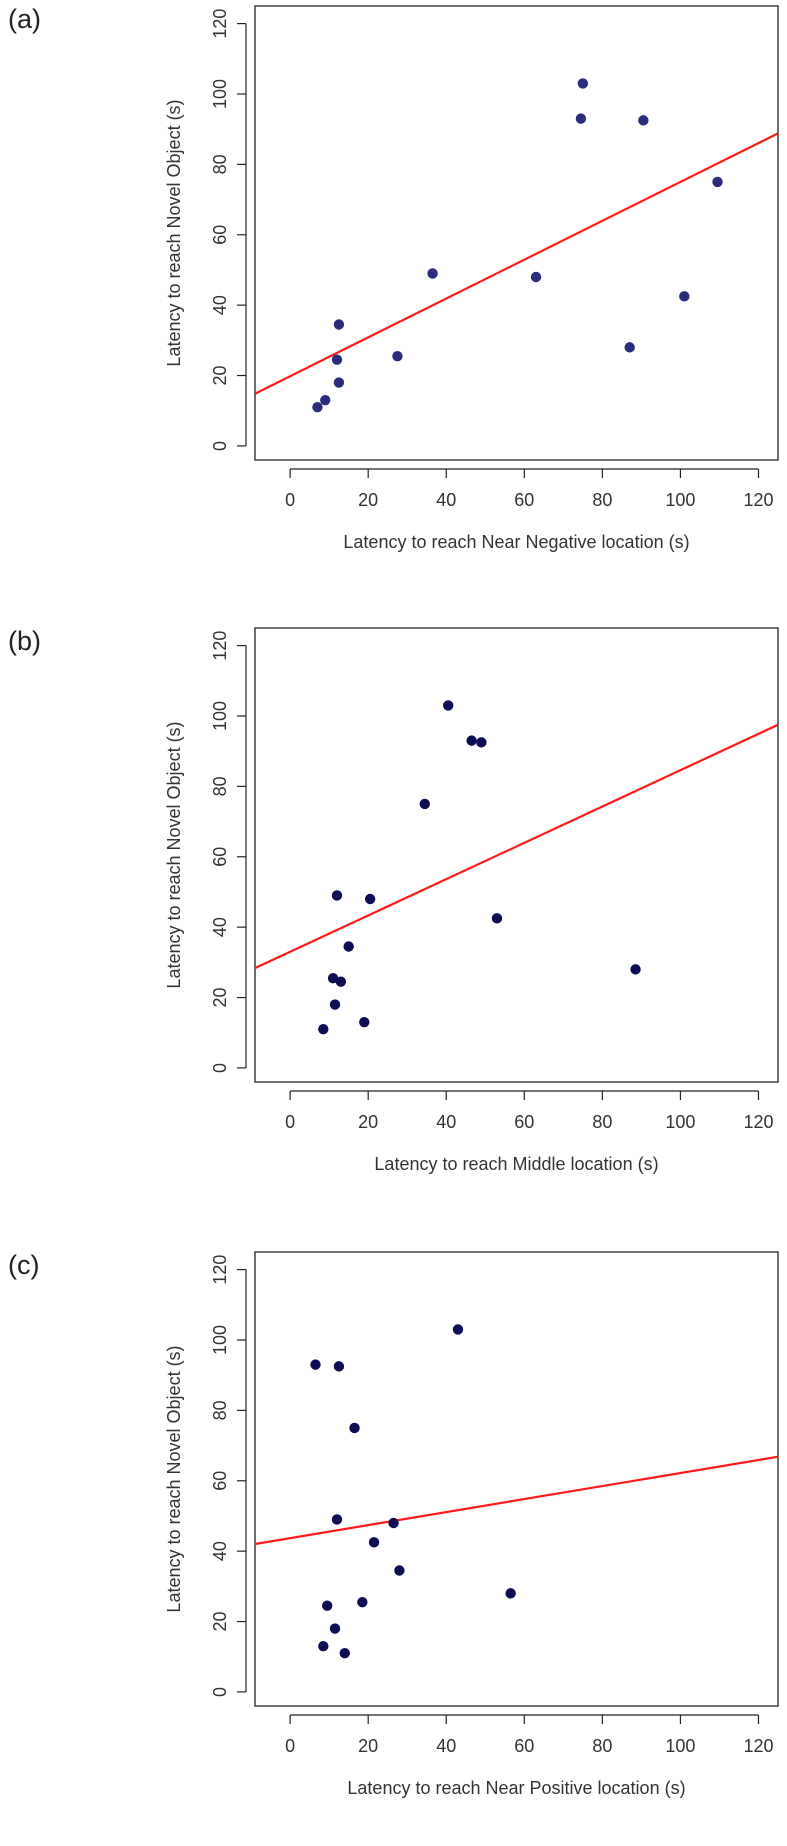 This screenshot has width=787, height=1846. What do you see at coordinates (24, 1265) in the screenshot?
I see `panel-label: (c)` at bounding box center [24, 1265].